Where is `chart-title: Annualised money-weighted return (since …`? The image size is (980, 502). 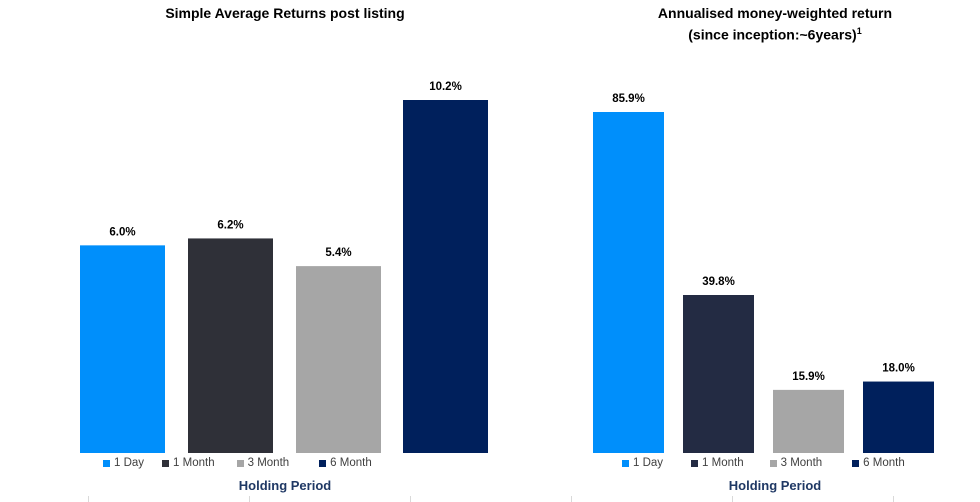
chart-title: Annualised money-weighted return (since … is located at coordinates (775, 24).